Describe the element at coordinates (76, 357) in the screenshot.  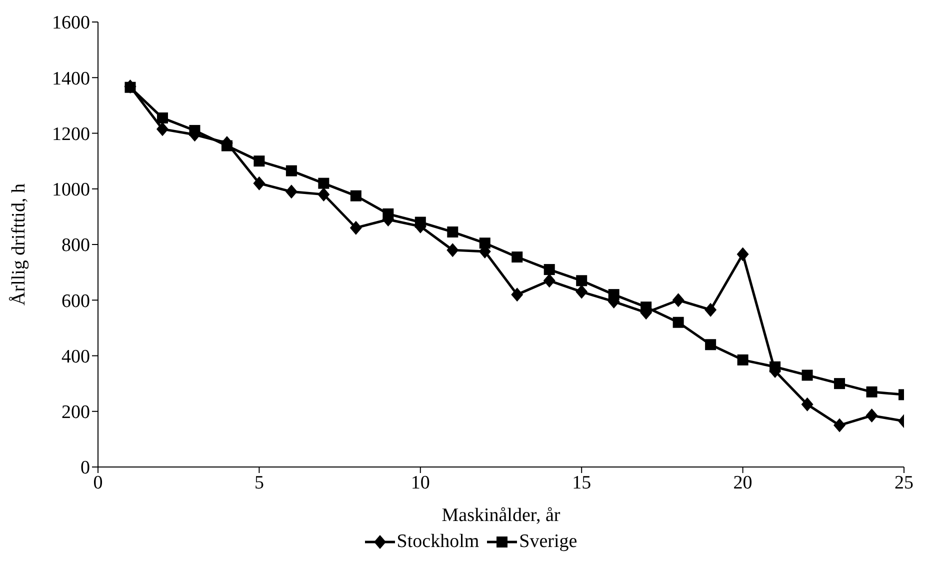
I see `y-tick-label: 400` at that location.